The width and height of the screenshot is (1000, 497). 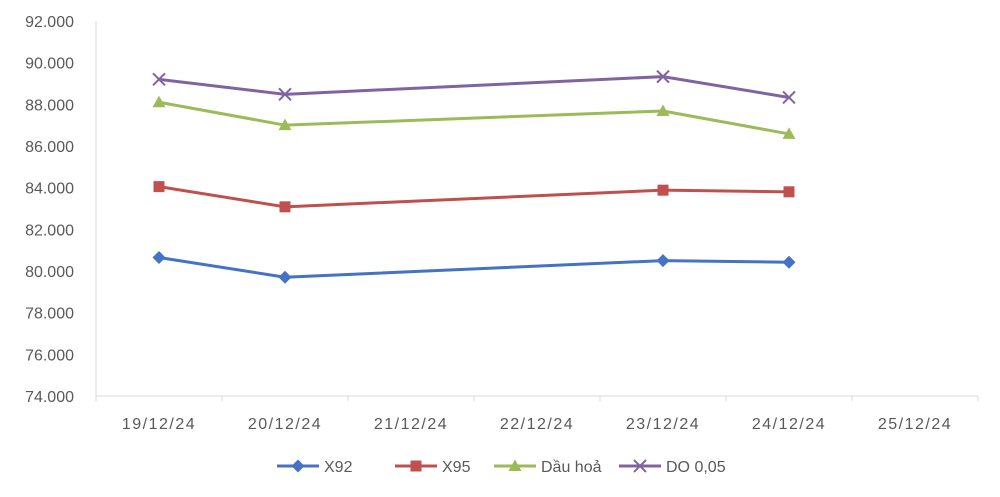 What do you see at coordinates (49, 147) in the screenshot?
I see `y-tick-label: 86.000` at bounding box center [49, 147].